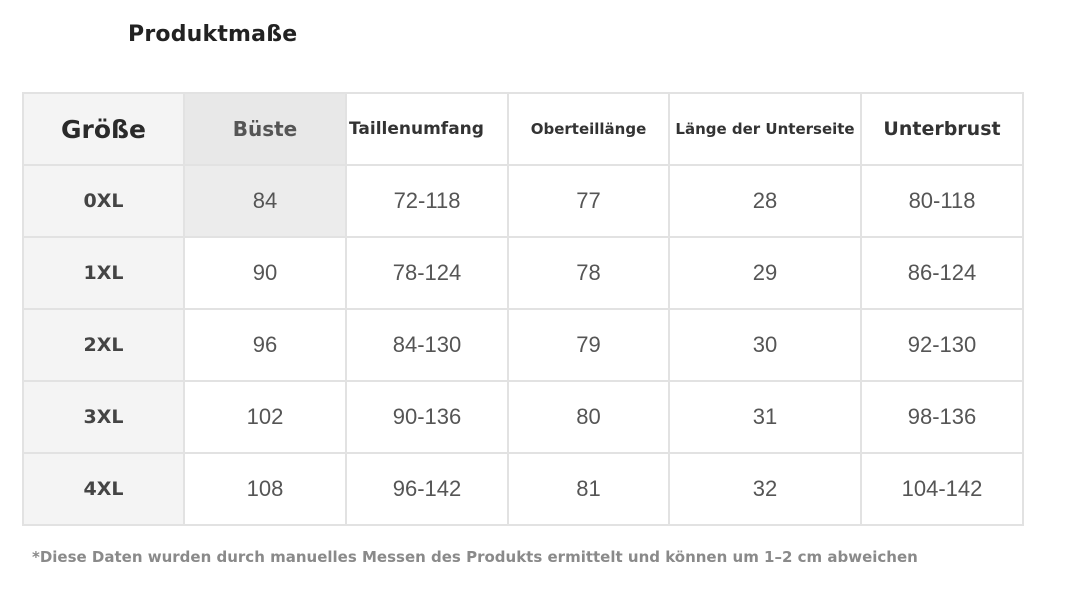 This screenshot has width=1080, height=599. What do you see at coordinates (765, 273) in the screenshot?
I see `bottom-length-cell: 29` at bounding box center [765, 273].